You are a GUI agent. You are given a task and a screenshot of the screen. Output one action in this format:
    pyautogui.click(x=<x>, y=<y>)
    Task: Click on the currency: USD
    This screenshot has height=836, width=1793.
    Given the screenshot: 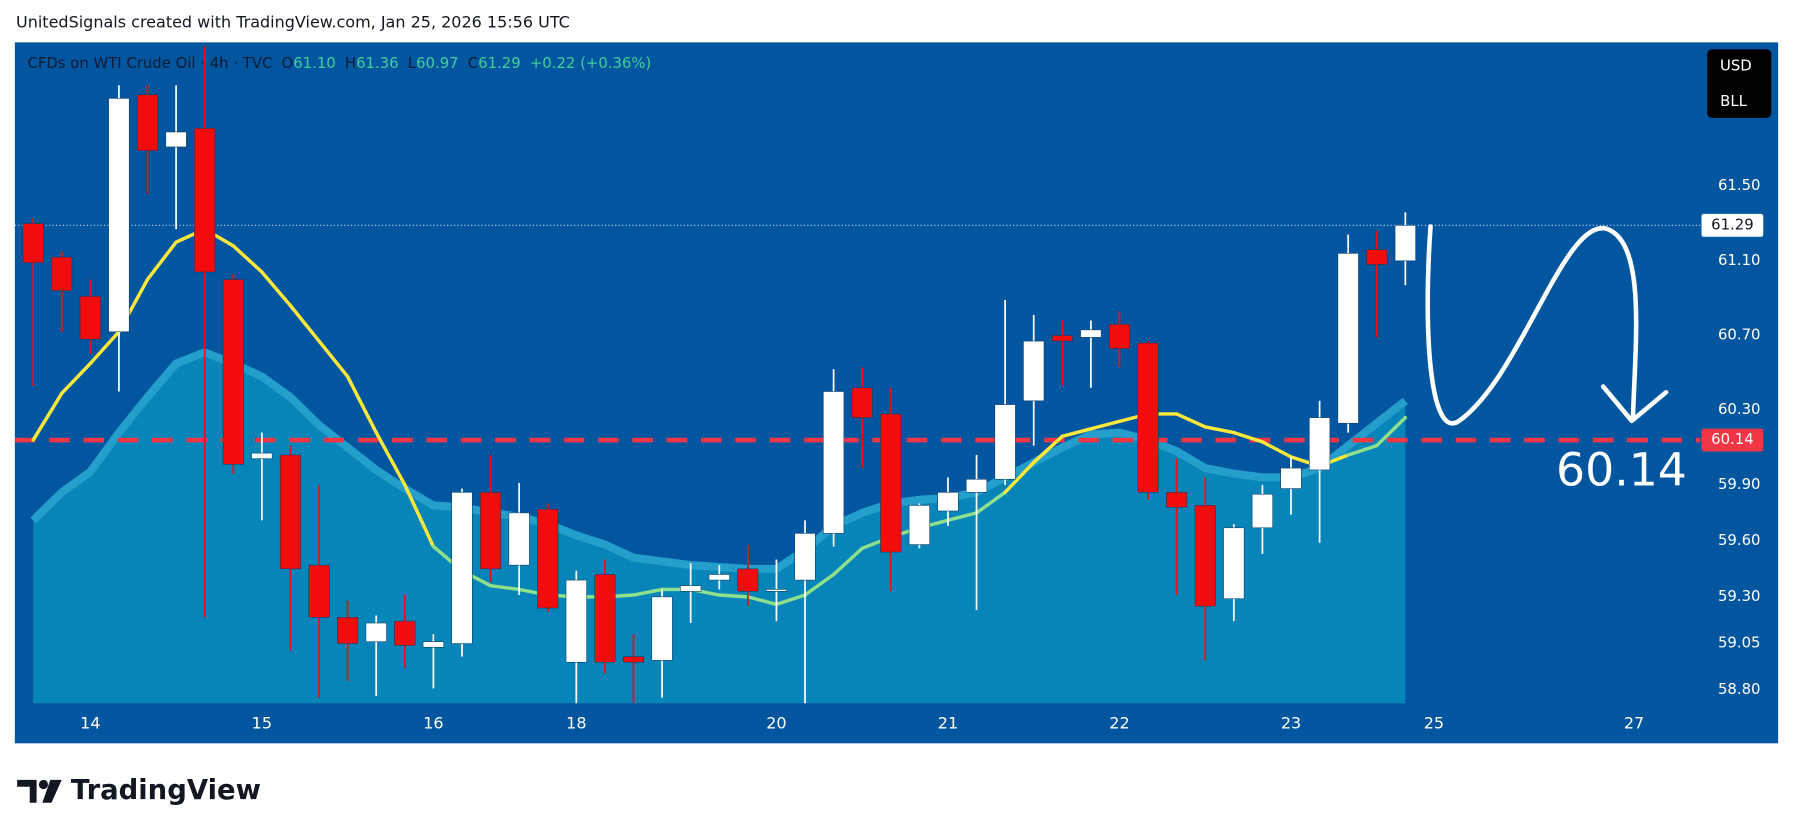 What is the action you would take?
    pyautogui.click(x=1736, y=65)
    